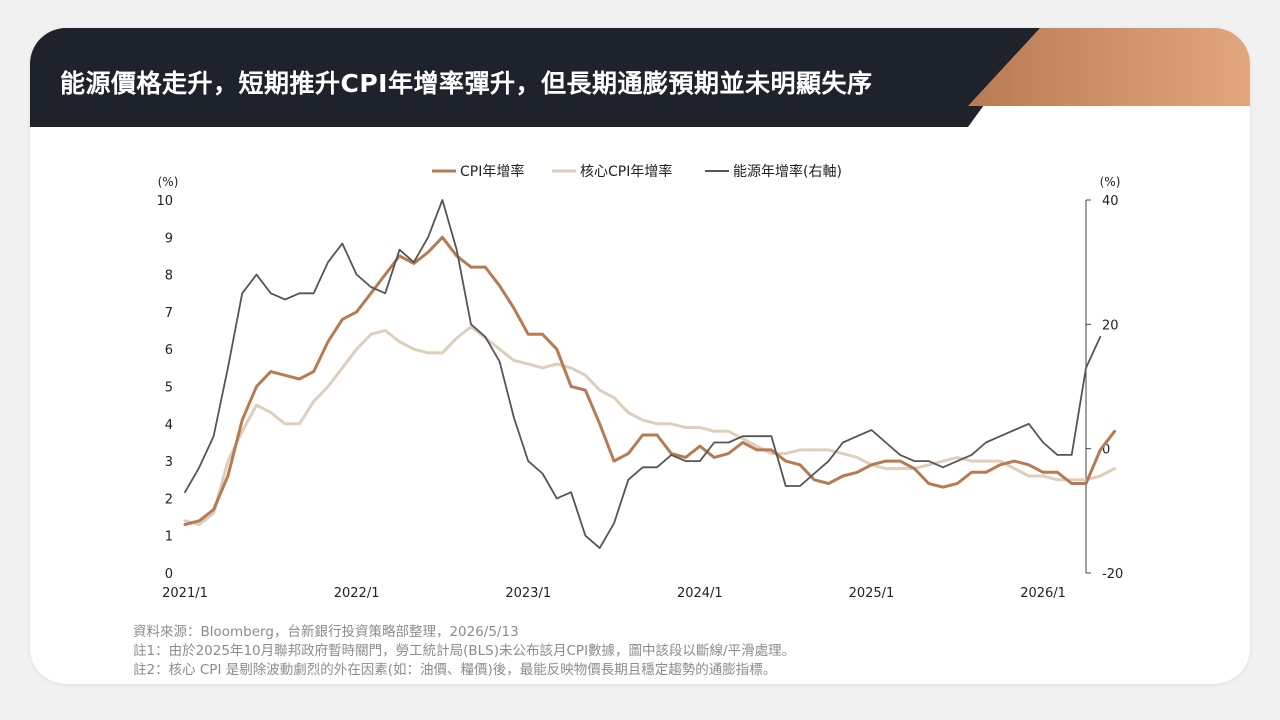 Image resolution: width=1280 pixels, height=720 pixels. Describe the element at coordinates (492, 171) in the screenshot. I see `legend-label-1: CPI年增率` at that location.